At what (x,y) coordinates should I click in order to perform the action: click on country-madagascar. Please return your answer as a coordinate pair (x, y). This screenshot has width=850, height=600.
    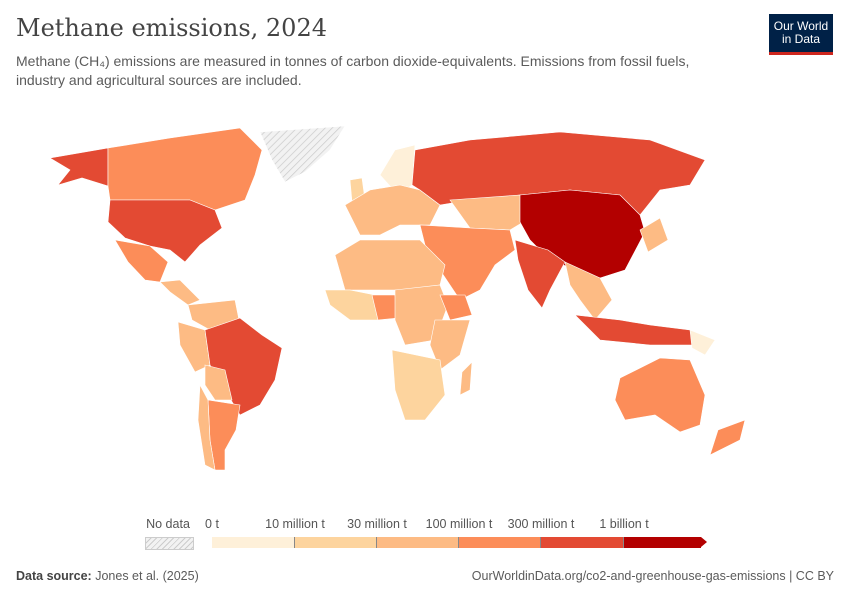
    Looking at the image, I should click on (466, 378).